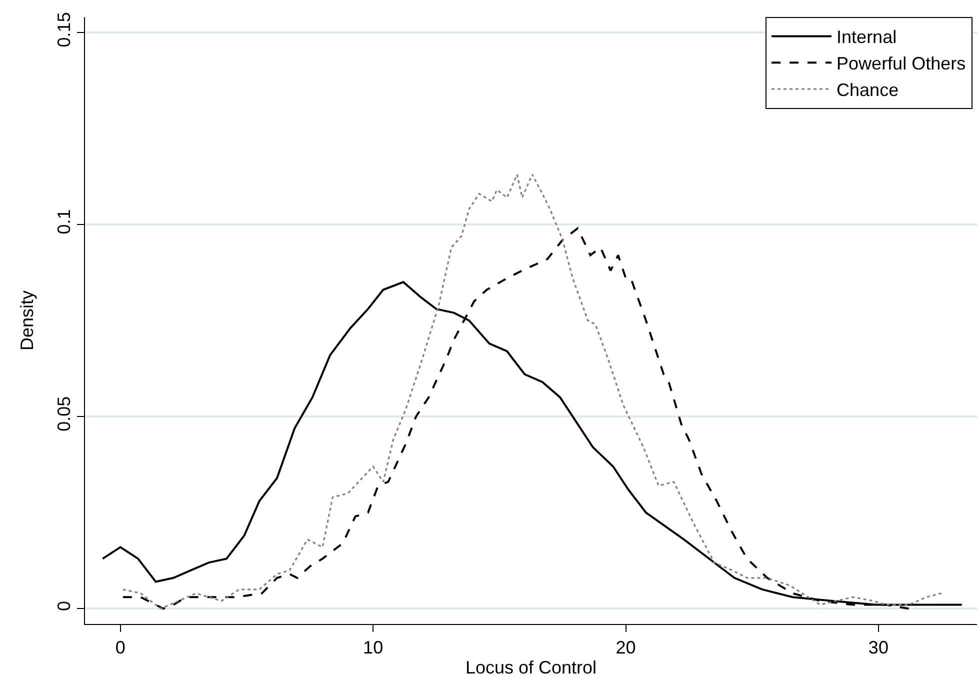 This screenshot has width=979, height=696. What do you see at coordinates (27, 320) in the screenshot?
I see `y-axis-title: Density` at bounding box center [27, 320].